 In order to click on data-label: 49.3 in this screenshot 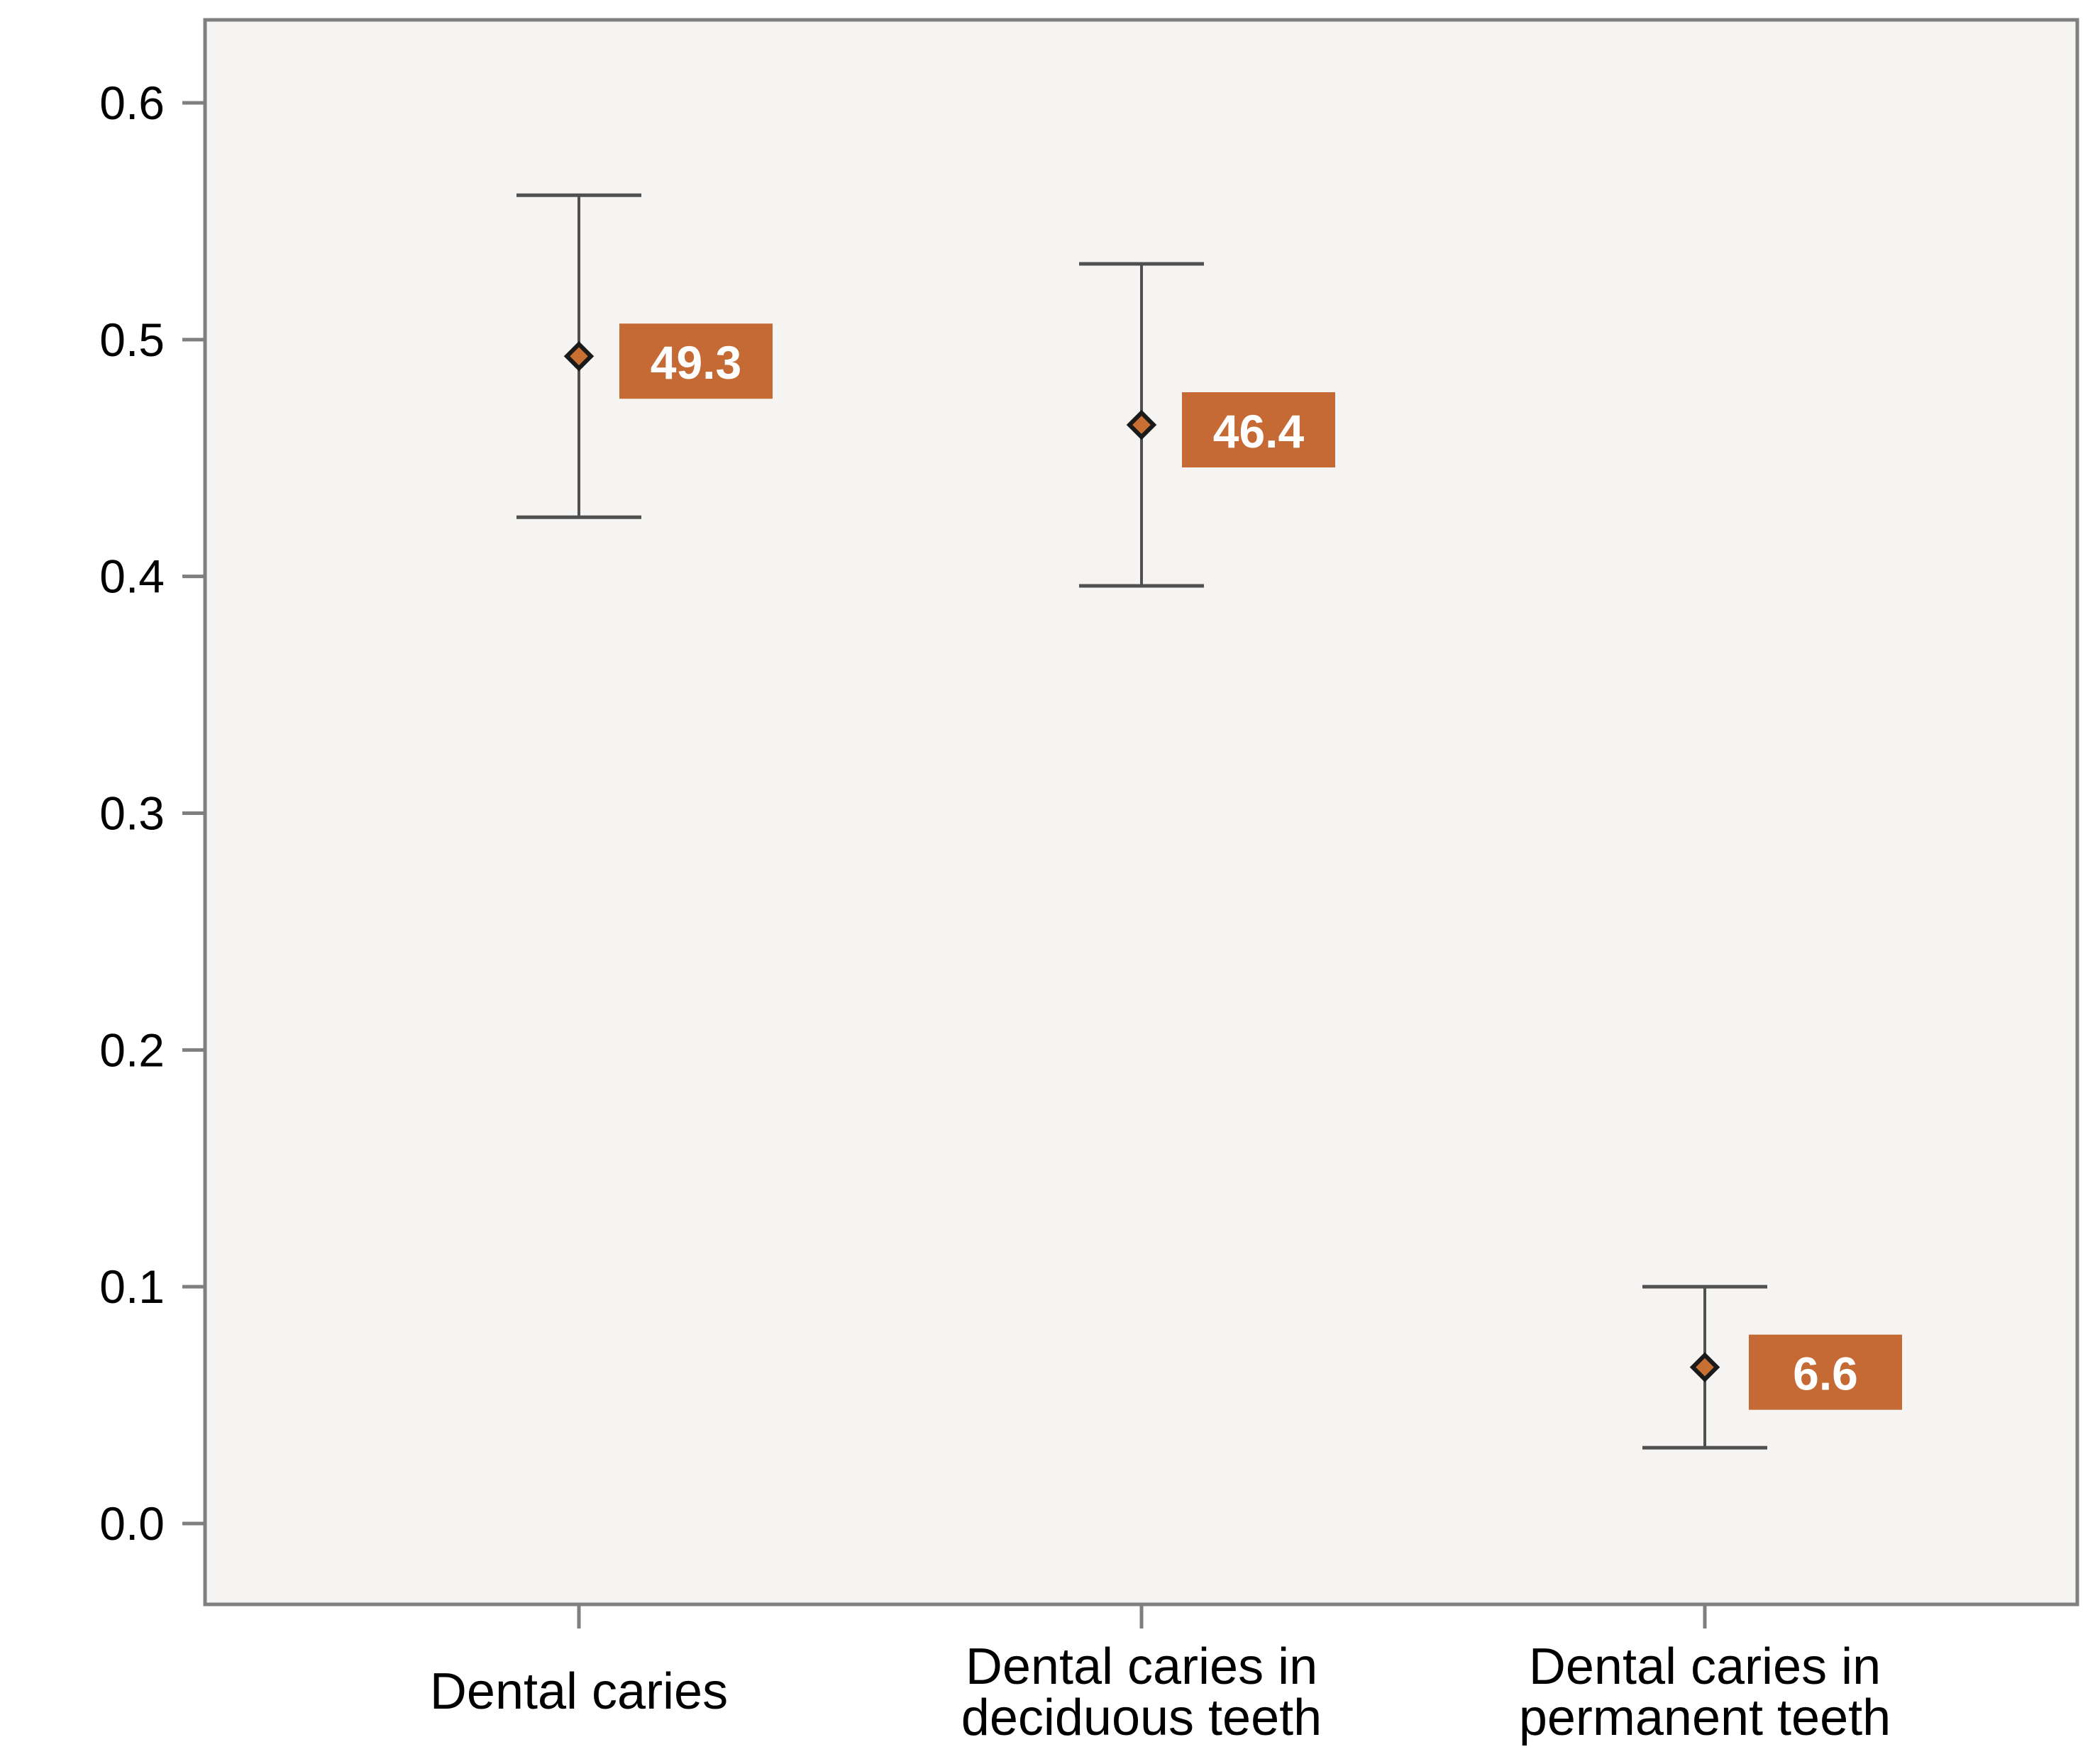, I will do `click(696, 362)`.